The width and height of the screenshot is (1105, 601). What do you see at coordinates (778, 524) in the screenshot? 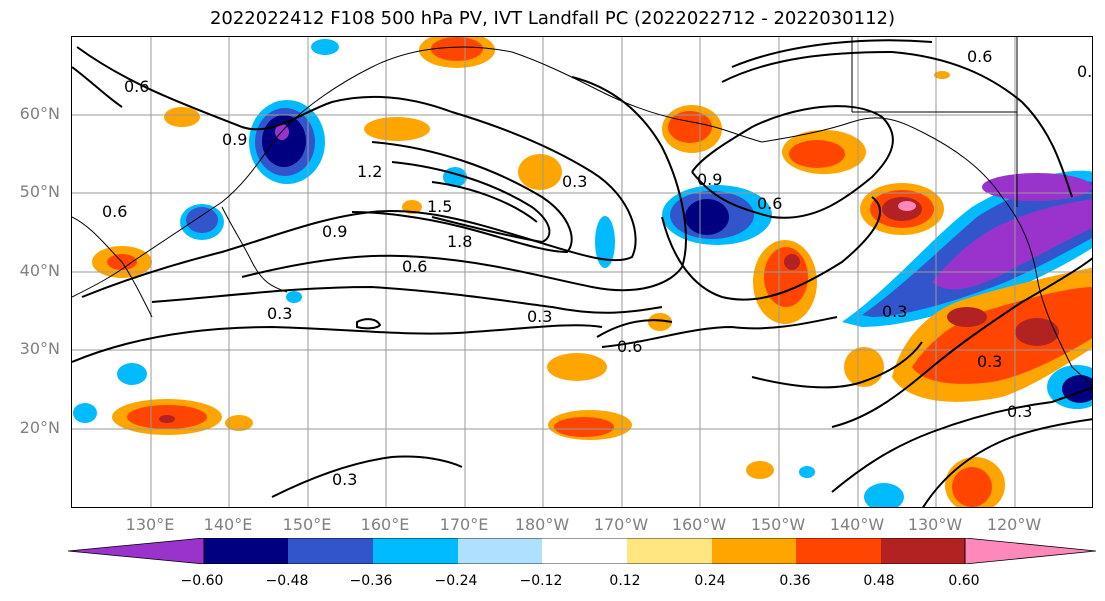
I see `lon-label: 150°W` at bounding box center [778, 524].